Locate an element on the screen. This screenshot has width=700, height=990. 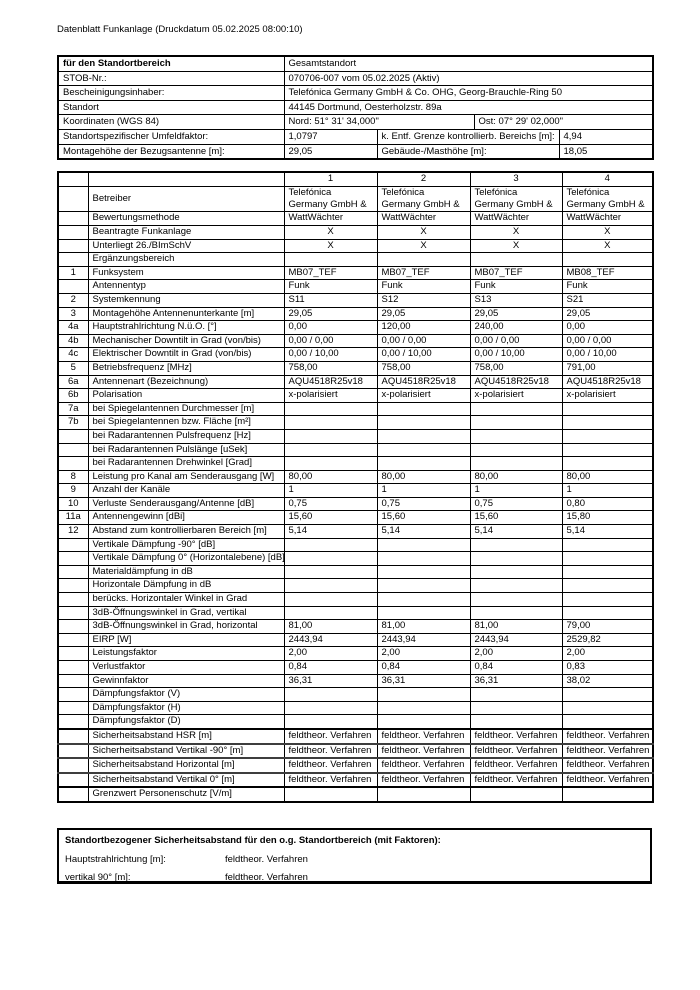
value-cell: 120,00 is located at coordinates (423, 327).